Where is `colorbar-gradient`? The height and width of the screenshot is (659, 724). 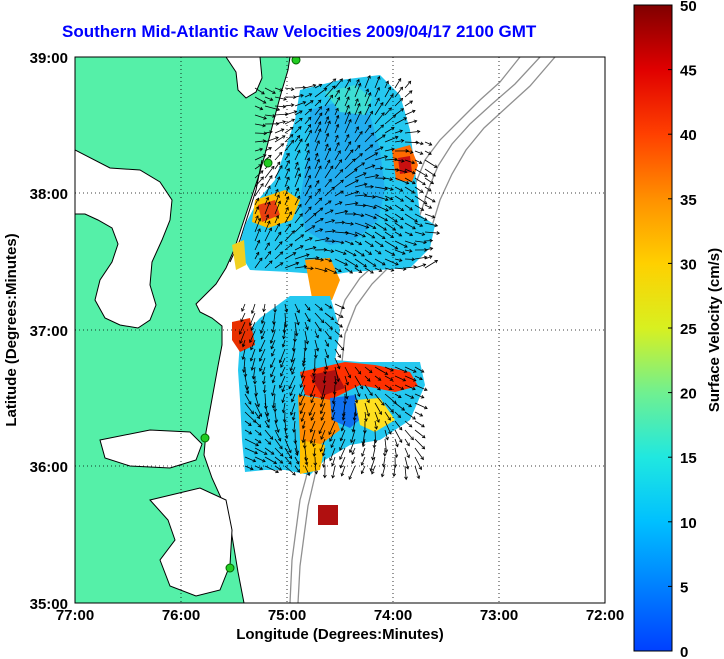
colorbar-gradient is located at coordinates (653, 328).